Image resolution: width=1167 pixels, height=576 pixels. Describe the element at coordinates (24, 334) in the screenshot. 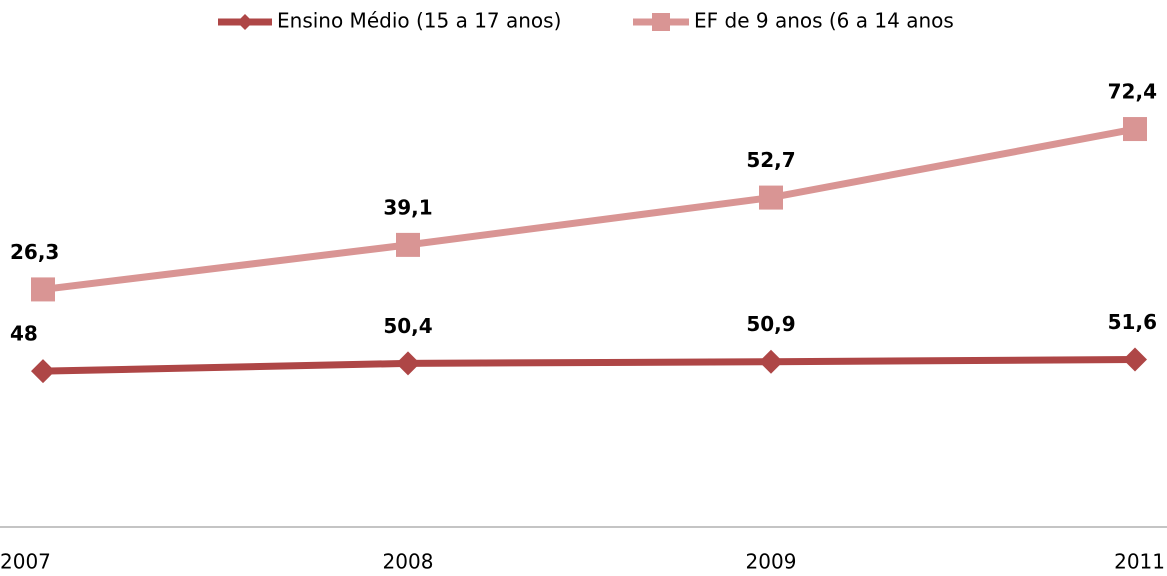

I see `data-label: 48` at that location.